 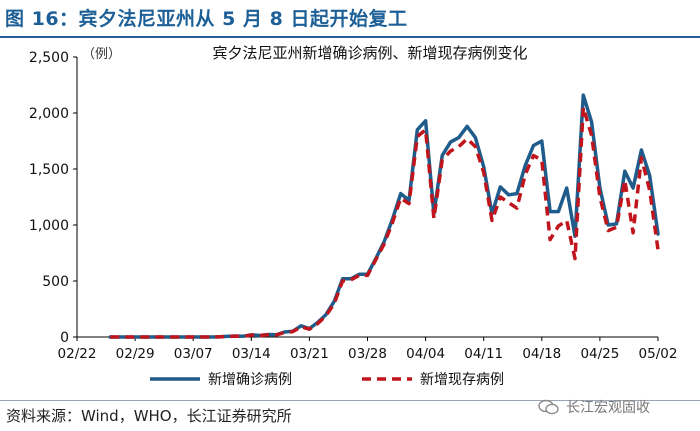 What do you see at coordinates (135, 354) in the screenshot?
I see `x-tick-label: 02/29` at bounding box center [135, 354].